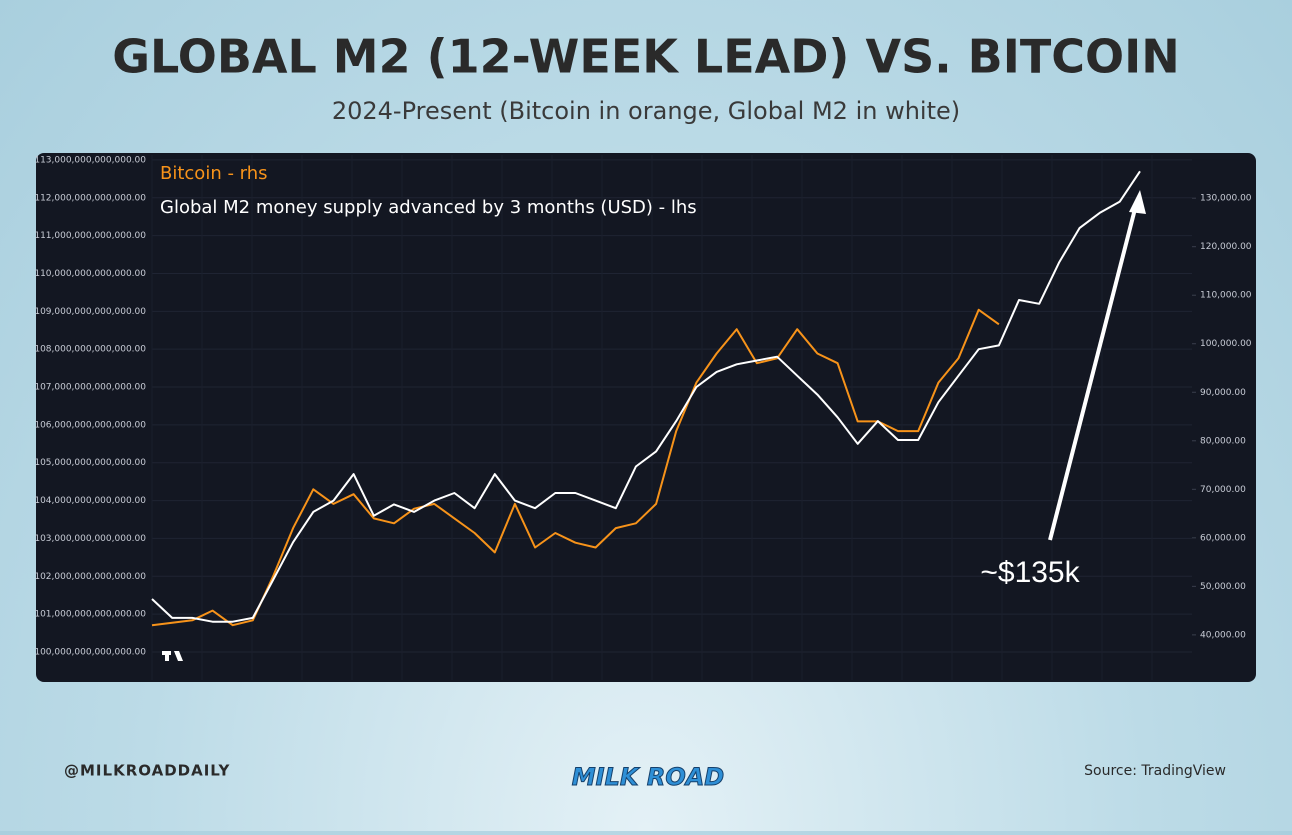  I want to click on logo: MILK ROAD, so click(648, 777).